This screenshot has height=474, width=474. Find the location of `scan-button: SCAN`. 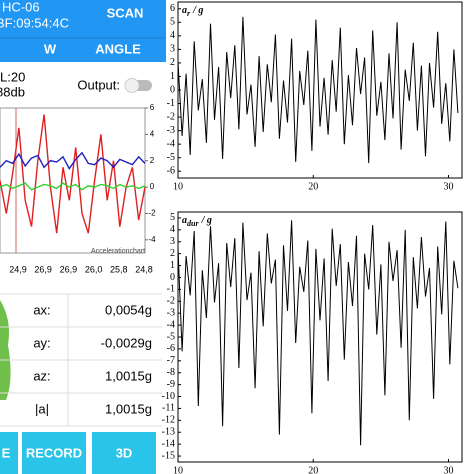

scan-button: SCAN is located at coordinates (125, 12).